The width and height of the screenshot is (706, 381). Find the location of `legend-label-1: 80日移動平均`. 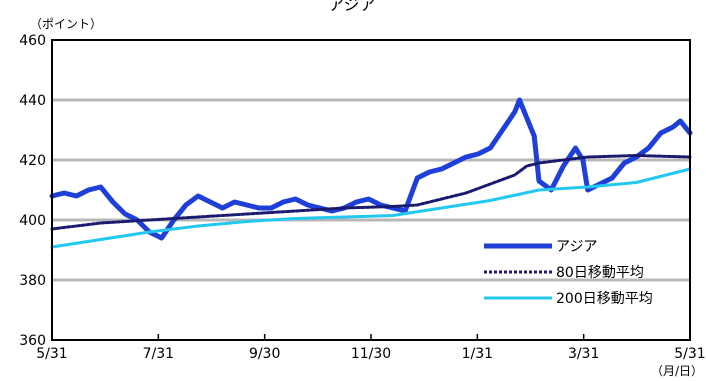

legend-label-1: 80日移動平均 is located at coordinates (600, 273).